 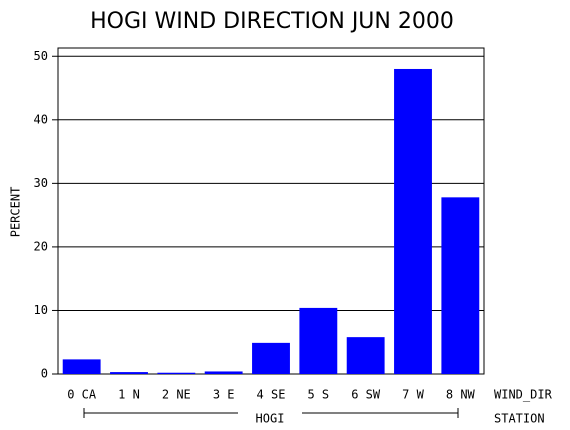 I want to click on x-tick-label: 0 CA, so click(x=82, y=395).